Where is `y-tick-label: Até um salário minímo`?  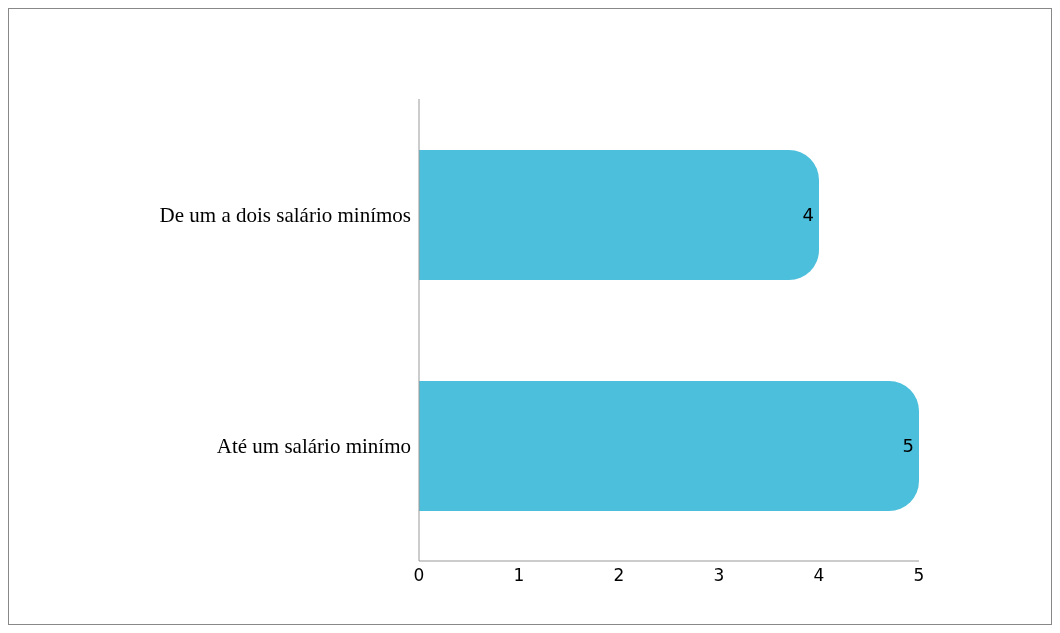 y-tick-label: Até um salário minímo is located at coordinates (313, 445).